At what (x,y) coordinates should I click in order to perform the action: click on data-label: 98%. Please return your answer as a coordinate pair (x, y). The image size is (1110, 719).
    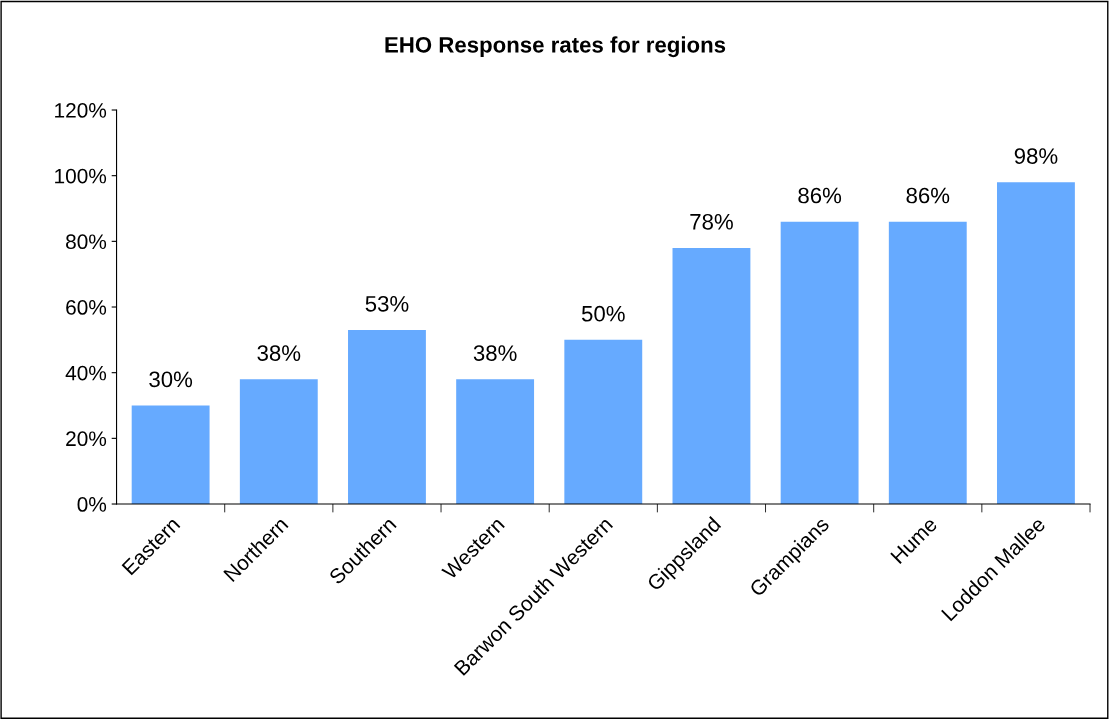
    Looking at the image, I should click on (1036, 156).